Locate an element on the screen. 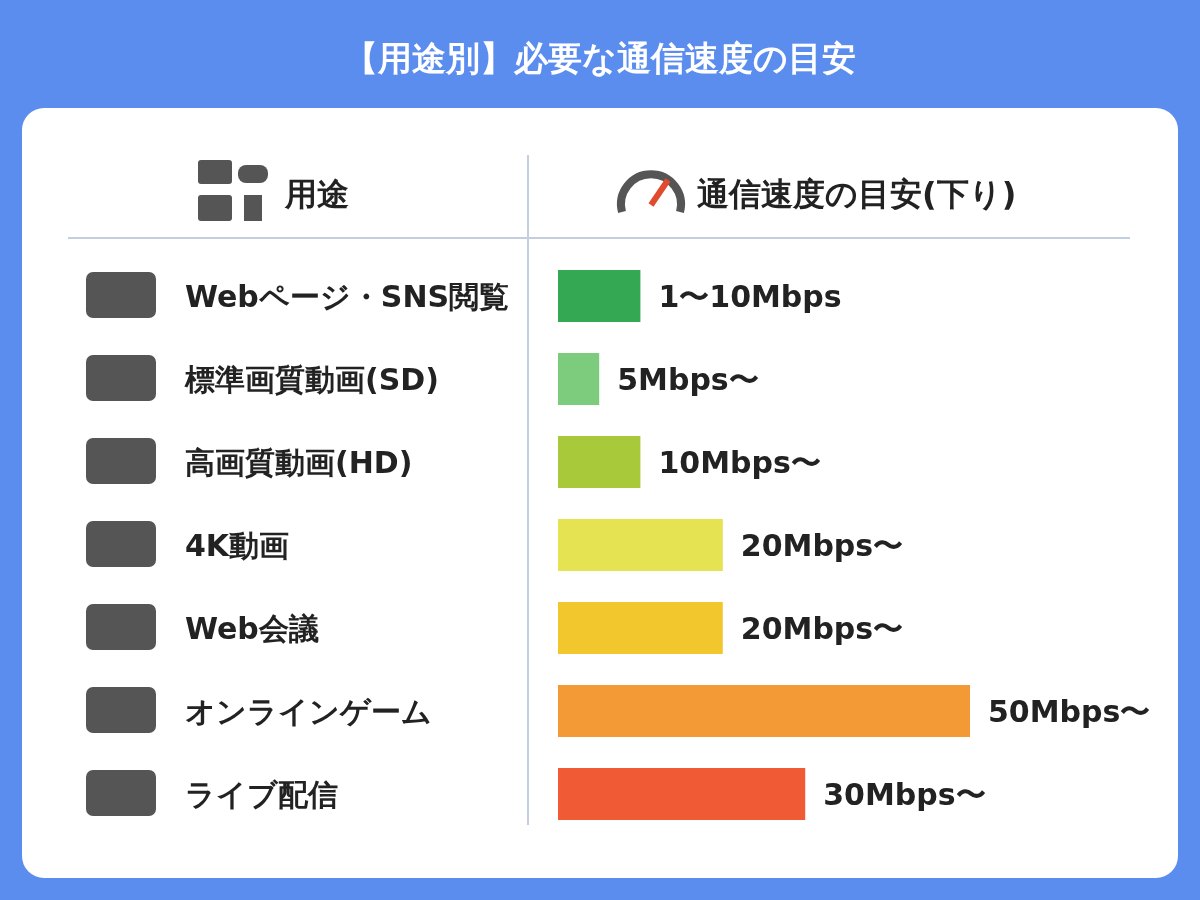 This screenshot has width=1200, height=900. data-label: 5Mbps〜 is located at coordinates (688, 379).